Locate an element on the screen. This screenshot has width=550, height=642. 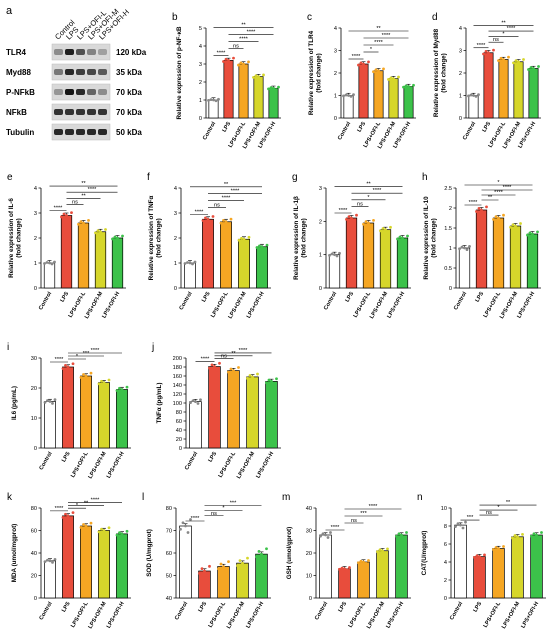
y-tick-label: 8 is located at coordinates (445, 527).